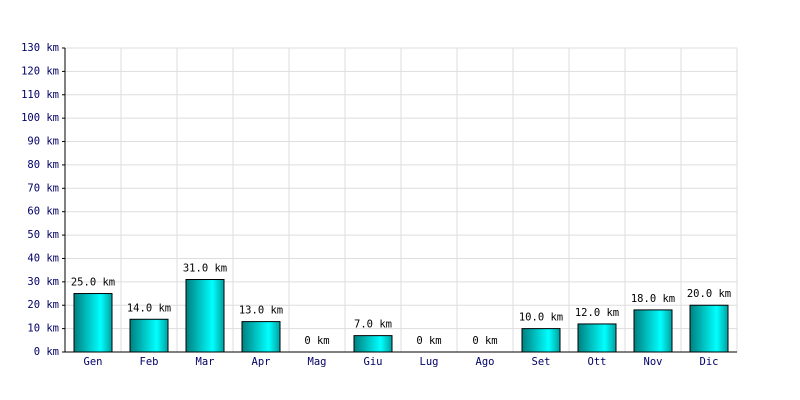 The width and height of the screenshot is (800, 400). Describe the element at coordinates (597, 362) in the screenshot. I see `x-tick-label: Ott` at that location.